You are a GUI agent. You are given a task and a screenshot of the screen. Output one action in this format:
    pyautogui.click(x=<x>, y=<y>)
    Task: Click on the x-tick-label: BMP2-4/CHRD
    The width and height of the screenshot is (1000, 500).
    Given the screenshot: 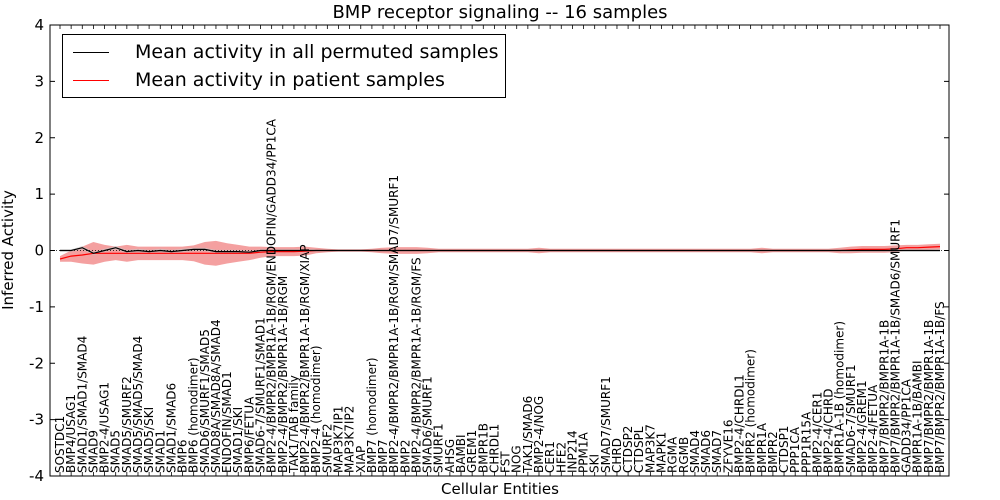 What is the action you would take?
    pyautogui.click(x=829, y=431)
    